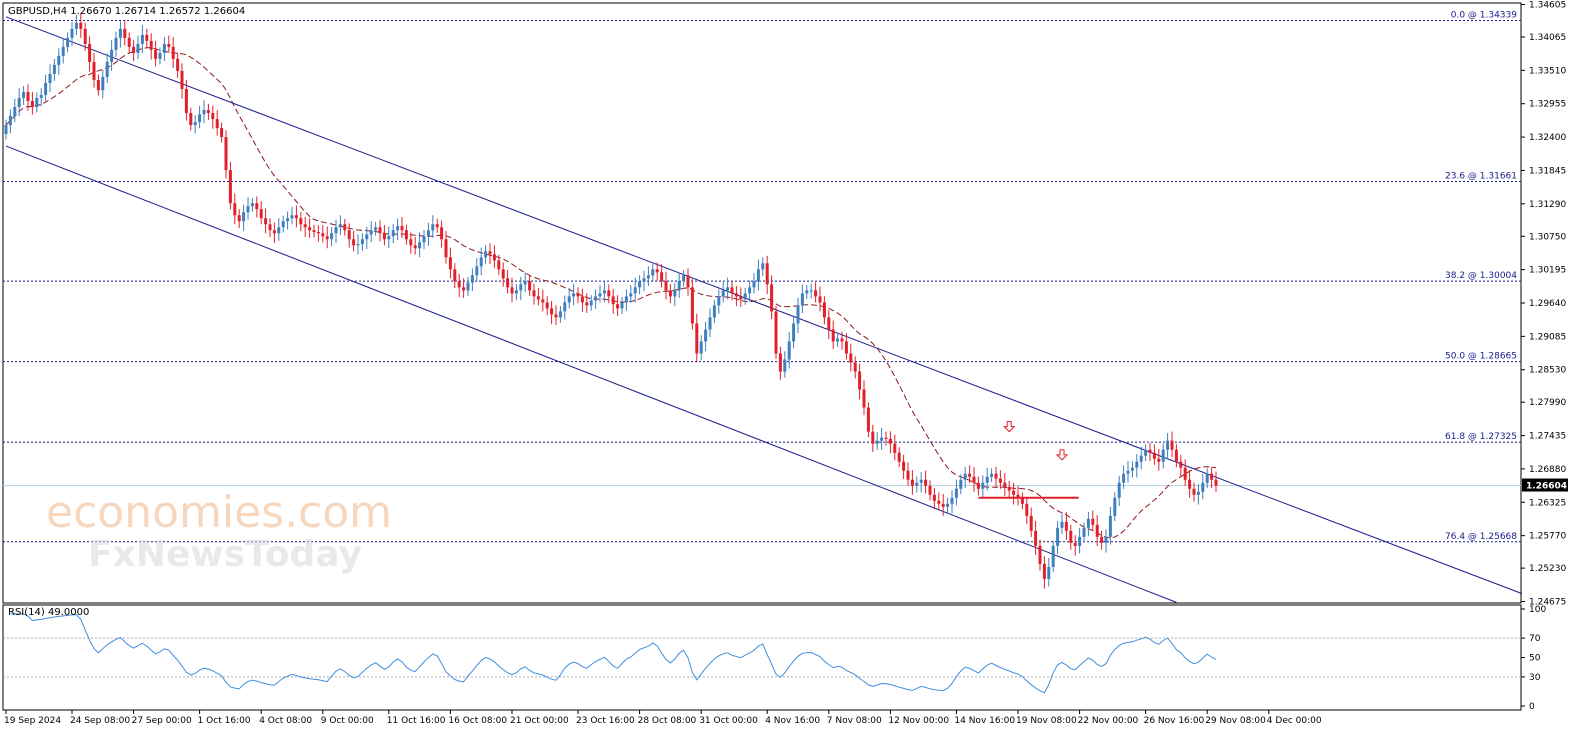 This screenshot has width=1596, height=743. What do you see at coordinates (1481, 537) in the screenshot?
I see `fib-level-label: 76.4 @ 1.25668` at bounding box center [1481, 537].